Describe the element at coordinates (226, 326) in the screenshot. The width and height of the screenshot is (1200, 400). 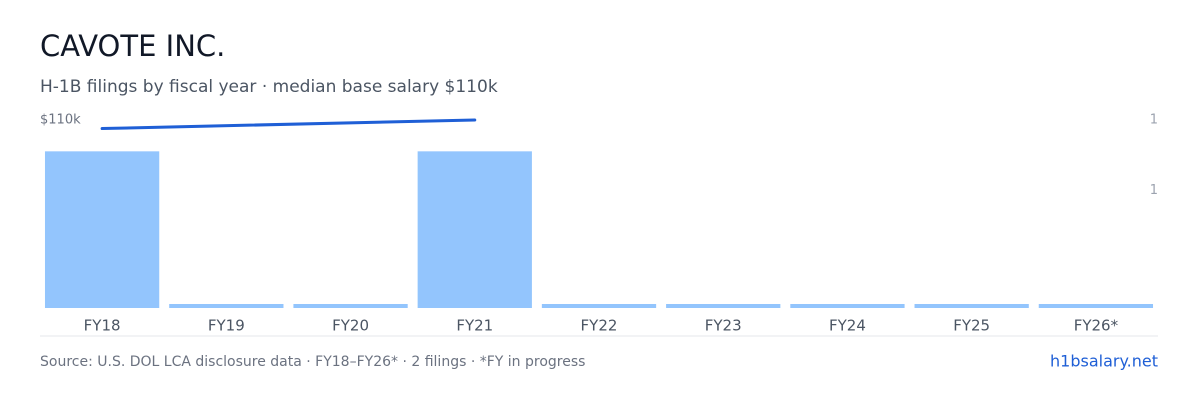
I see `x-tick-label: FY19` at that location.